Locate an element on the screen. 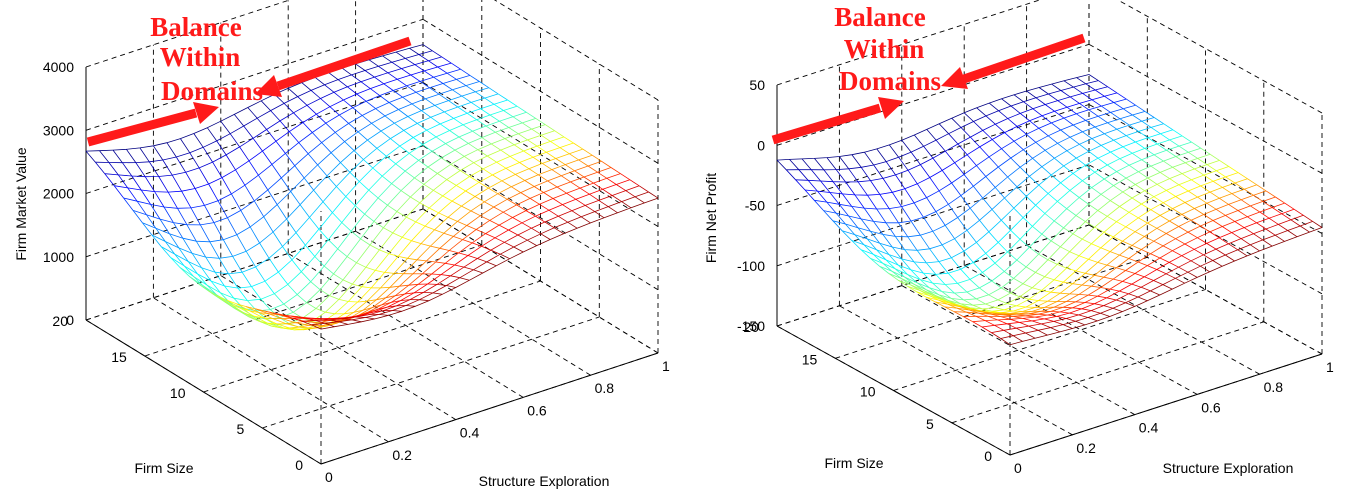 This screenshot has height=495, width=1353. arrow-right-head is located at coordinates (954, 78).